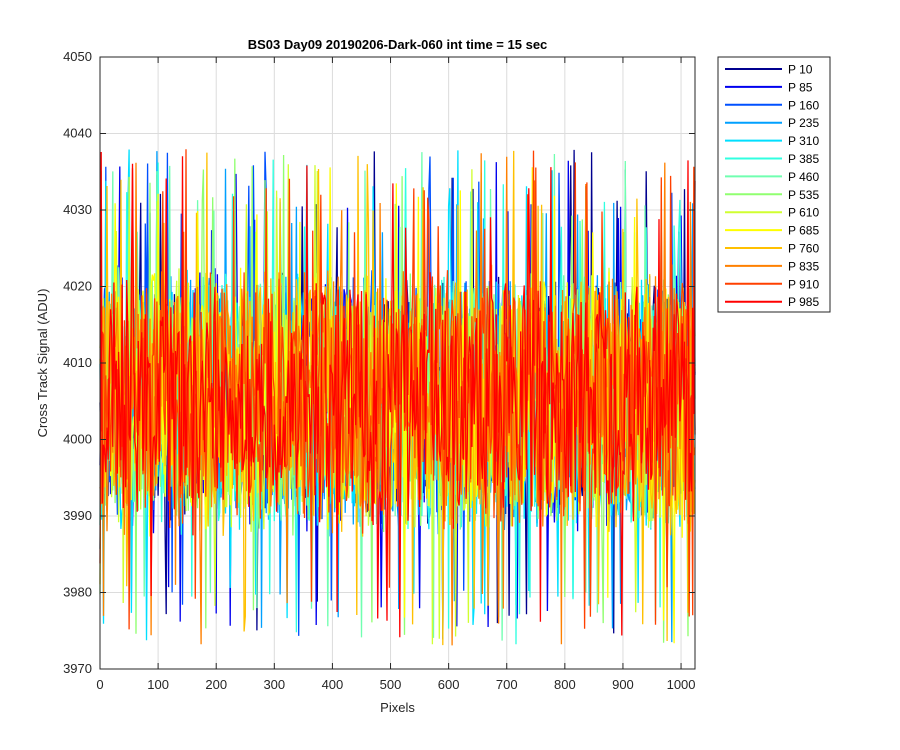 The width and height of the screenshot is (900, 750). What do you see at coordinates (99, 684) in the screenshot?
I see `x-tick-label: 0` at bounding box center [99, 684].